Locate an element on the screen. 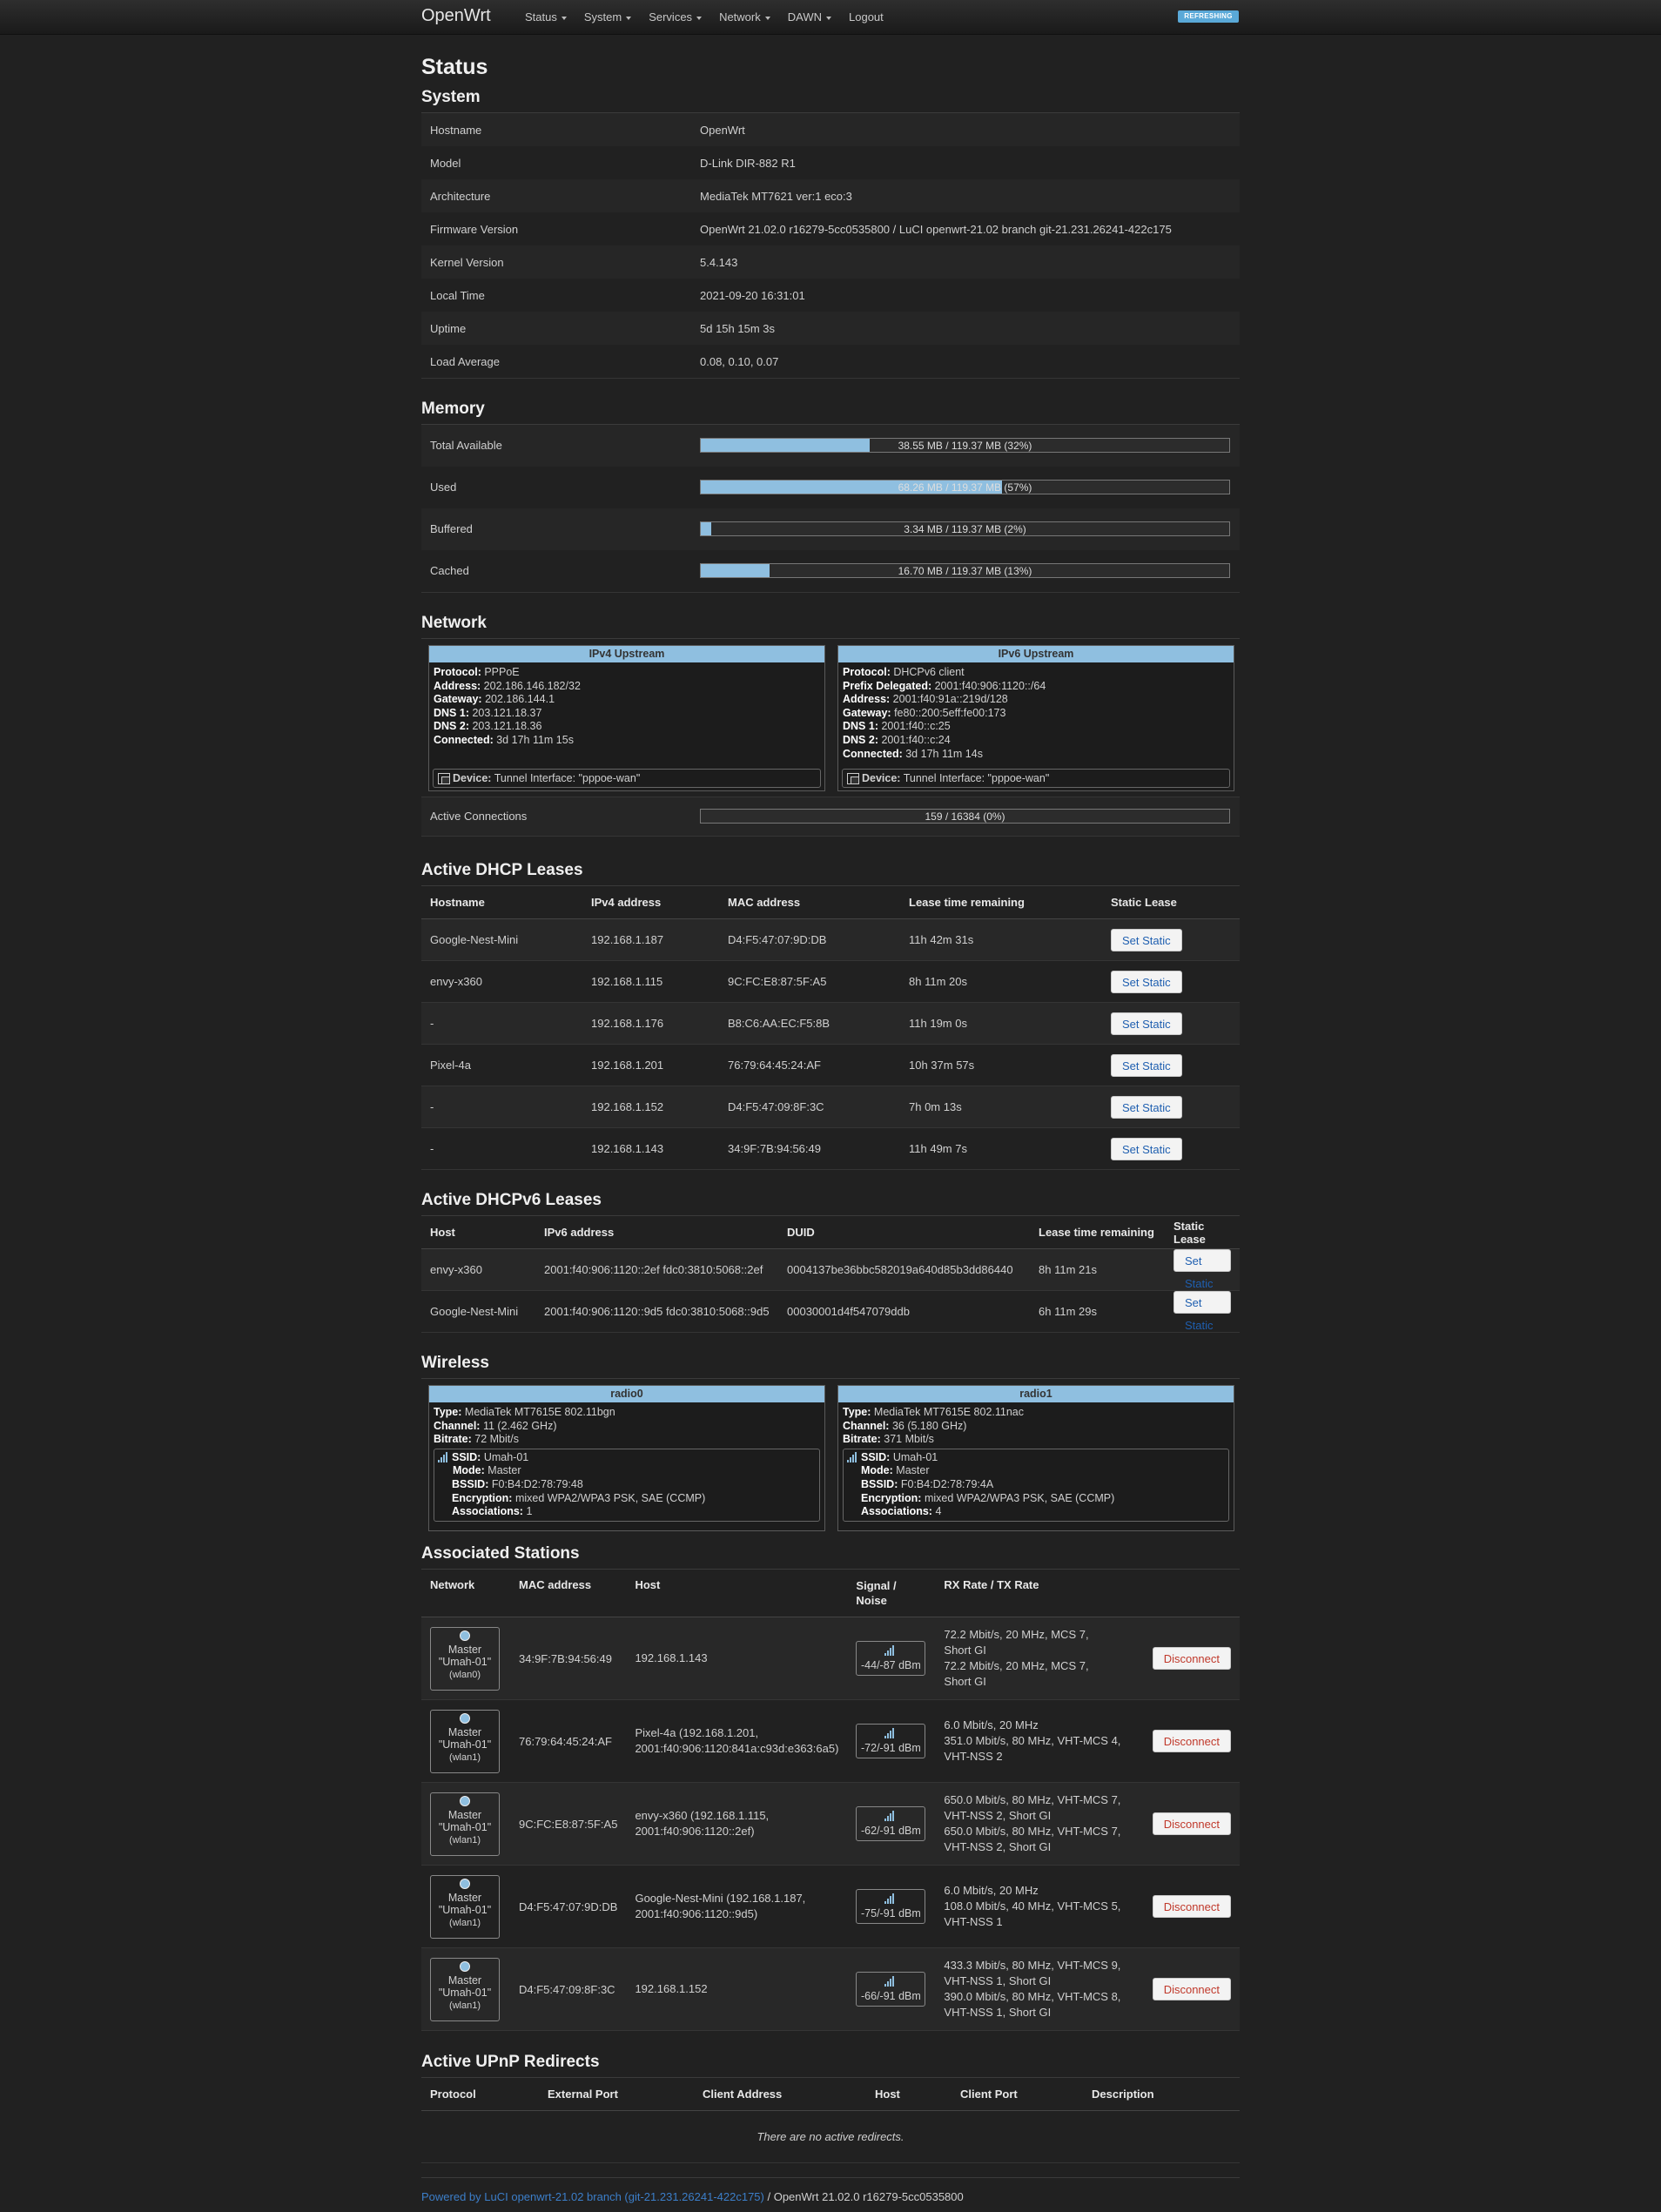  memory-progress-bar: 68.26 MB / 119.37 MB (57%) is located at coordinates (965, 487).